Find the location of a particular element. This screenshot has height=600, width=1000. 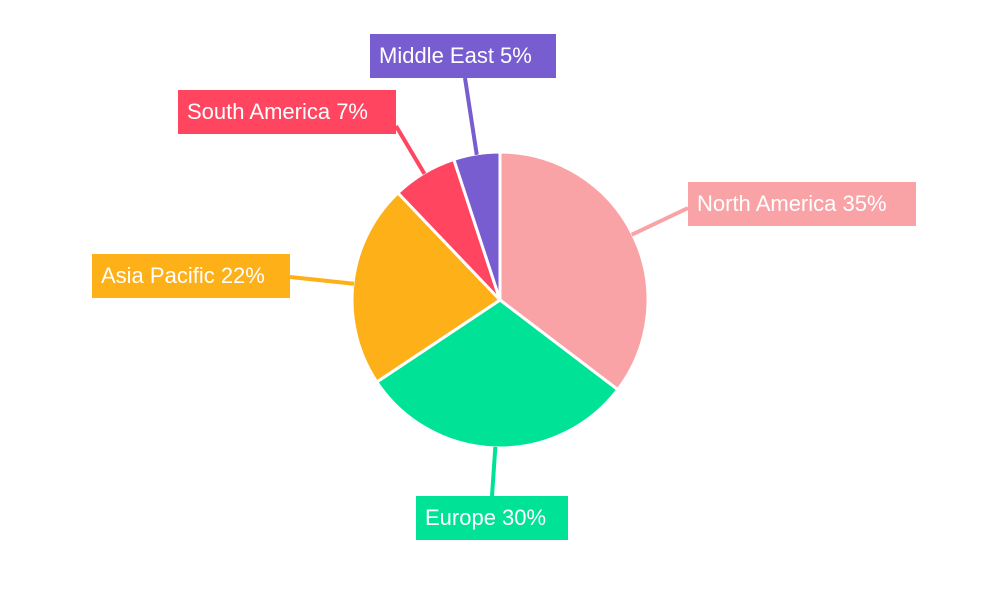

data-label: Asia Pacific 22% is located at coordinates (191, 276).